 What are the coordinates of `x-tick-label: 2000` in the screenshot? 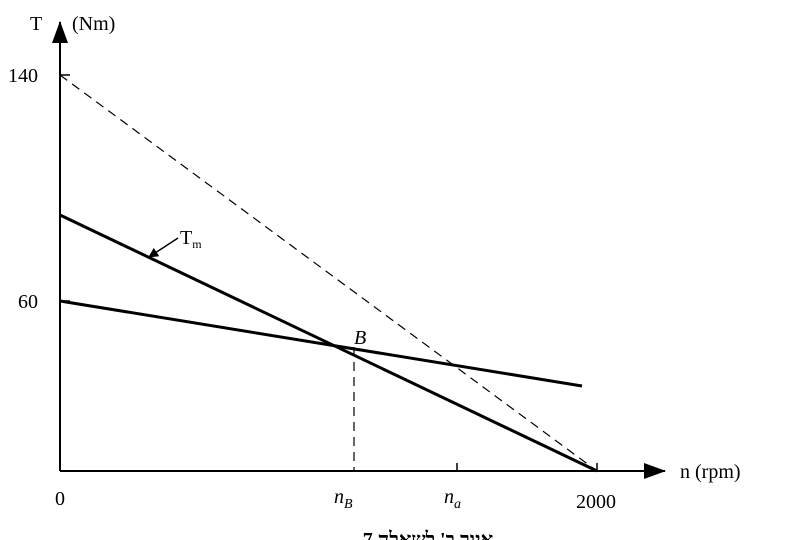 It's located at (596, 502).